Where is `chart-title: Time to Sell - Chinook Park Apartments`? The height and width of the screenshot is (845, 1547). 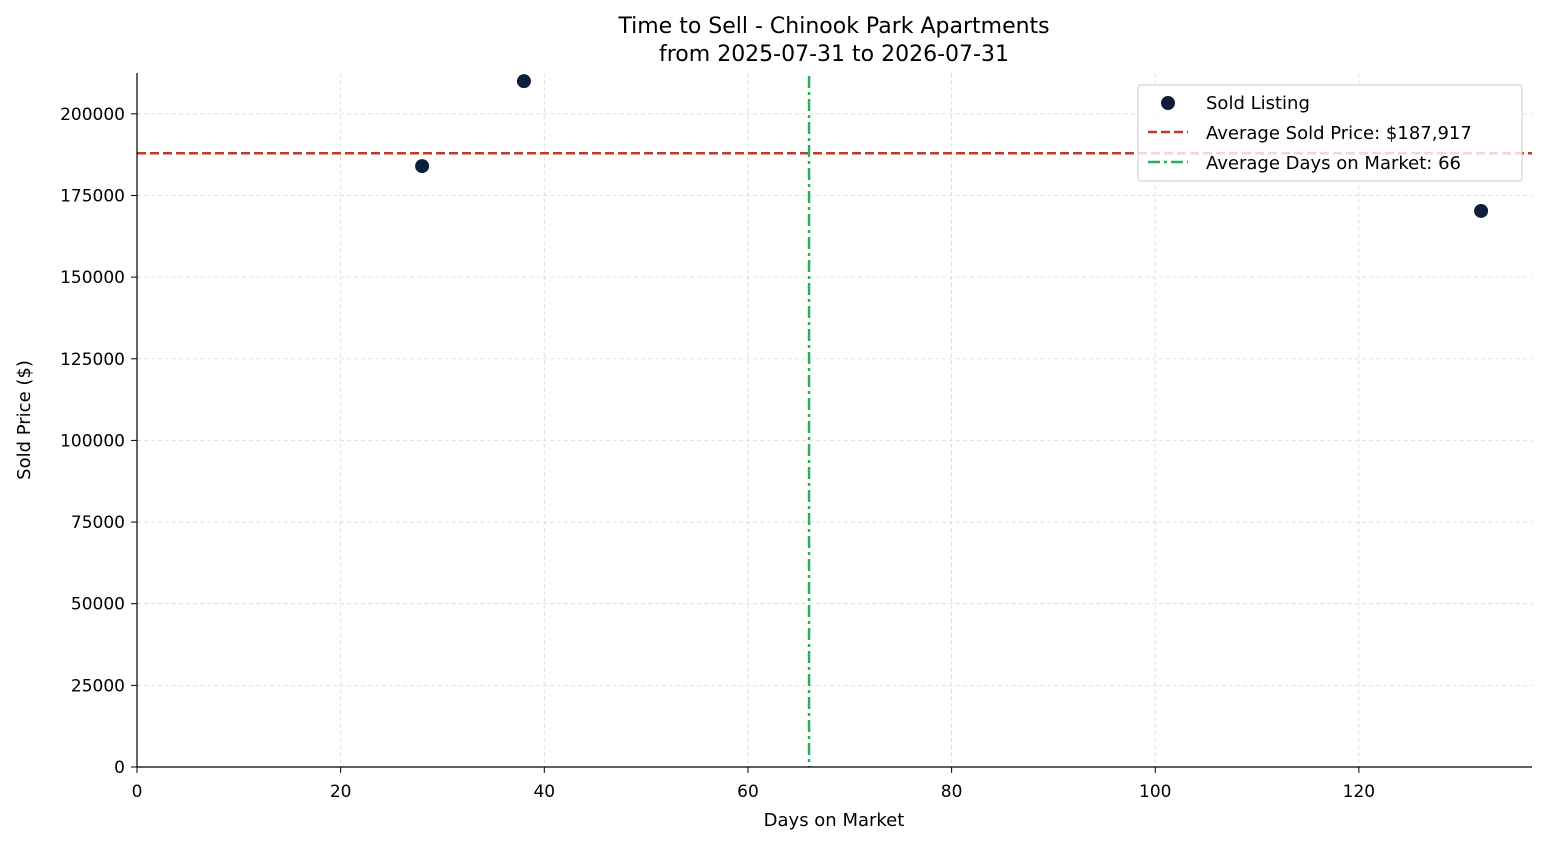 chart-title: Time to Sell - Chinook Park Apartments is located at coordinates (833, 26).